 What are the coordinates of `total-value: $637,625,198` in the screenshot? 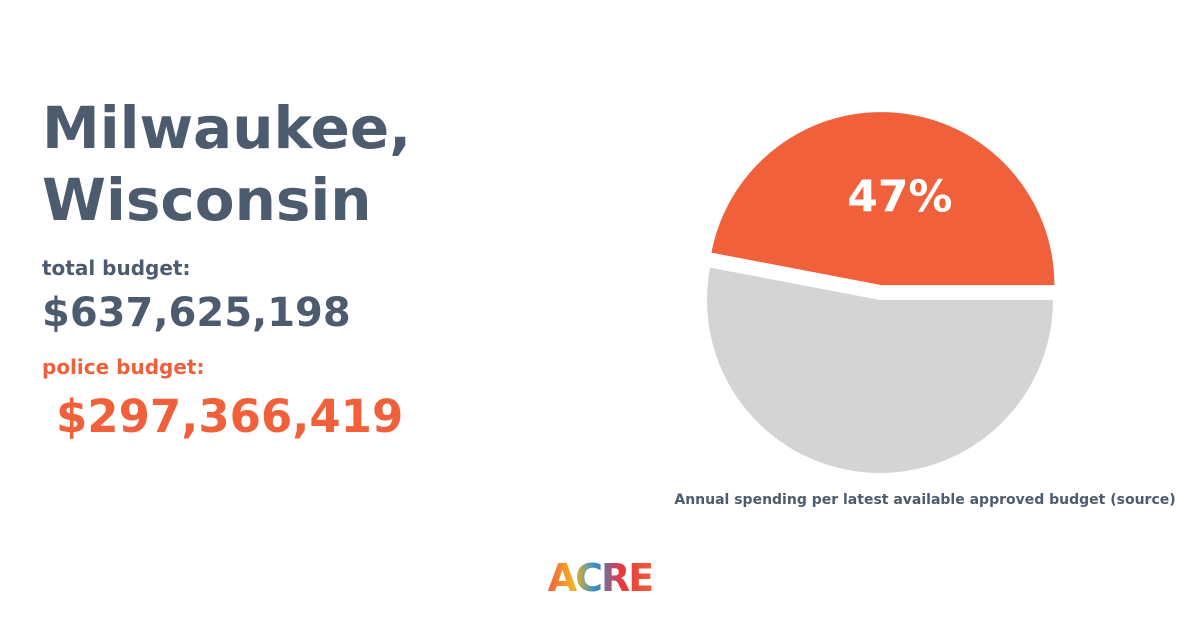 It's located at (196, 313).